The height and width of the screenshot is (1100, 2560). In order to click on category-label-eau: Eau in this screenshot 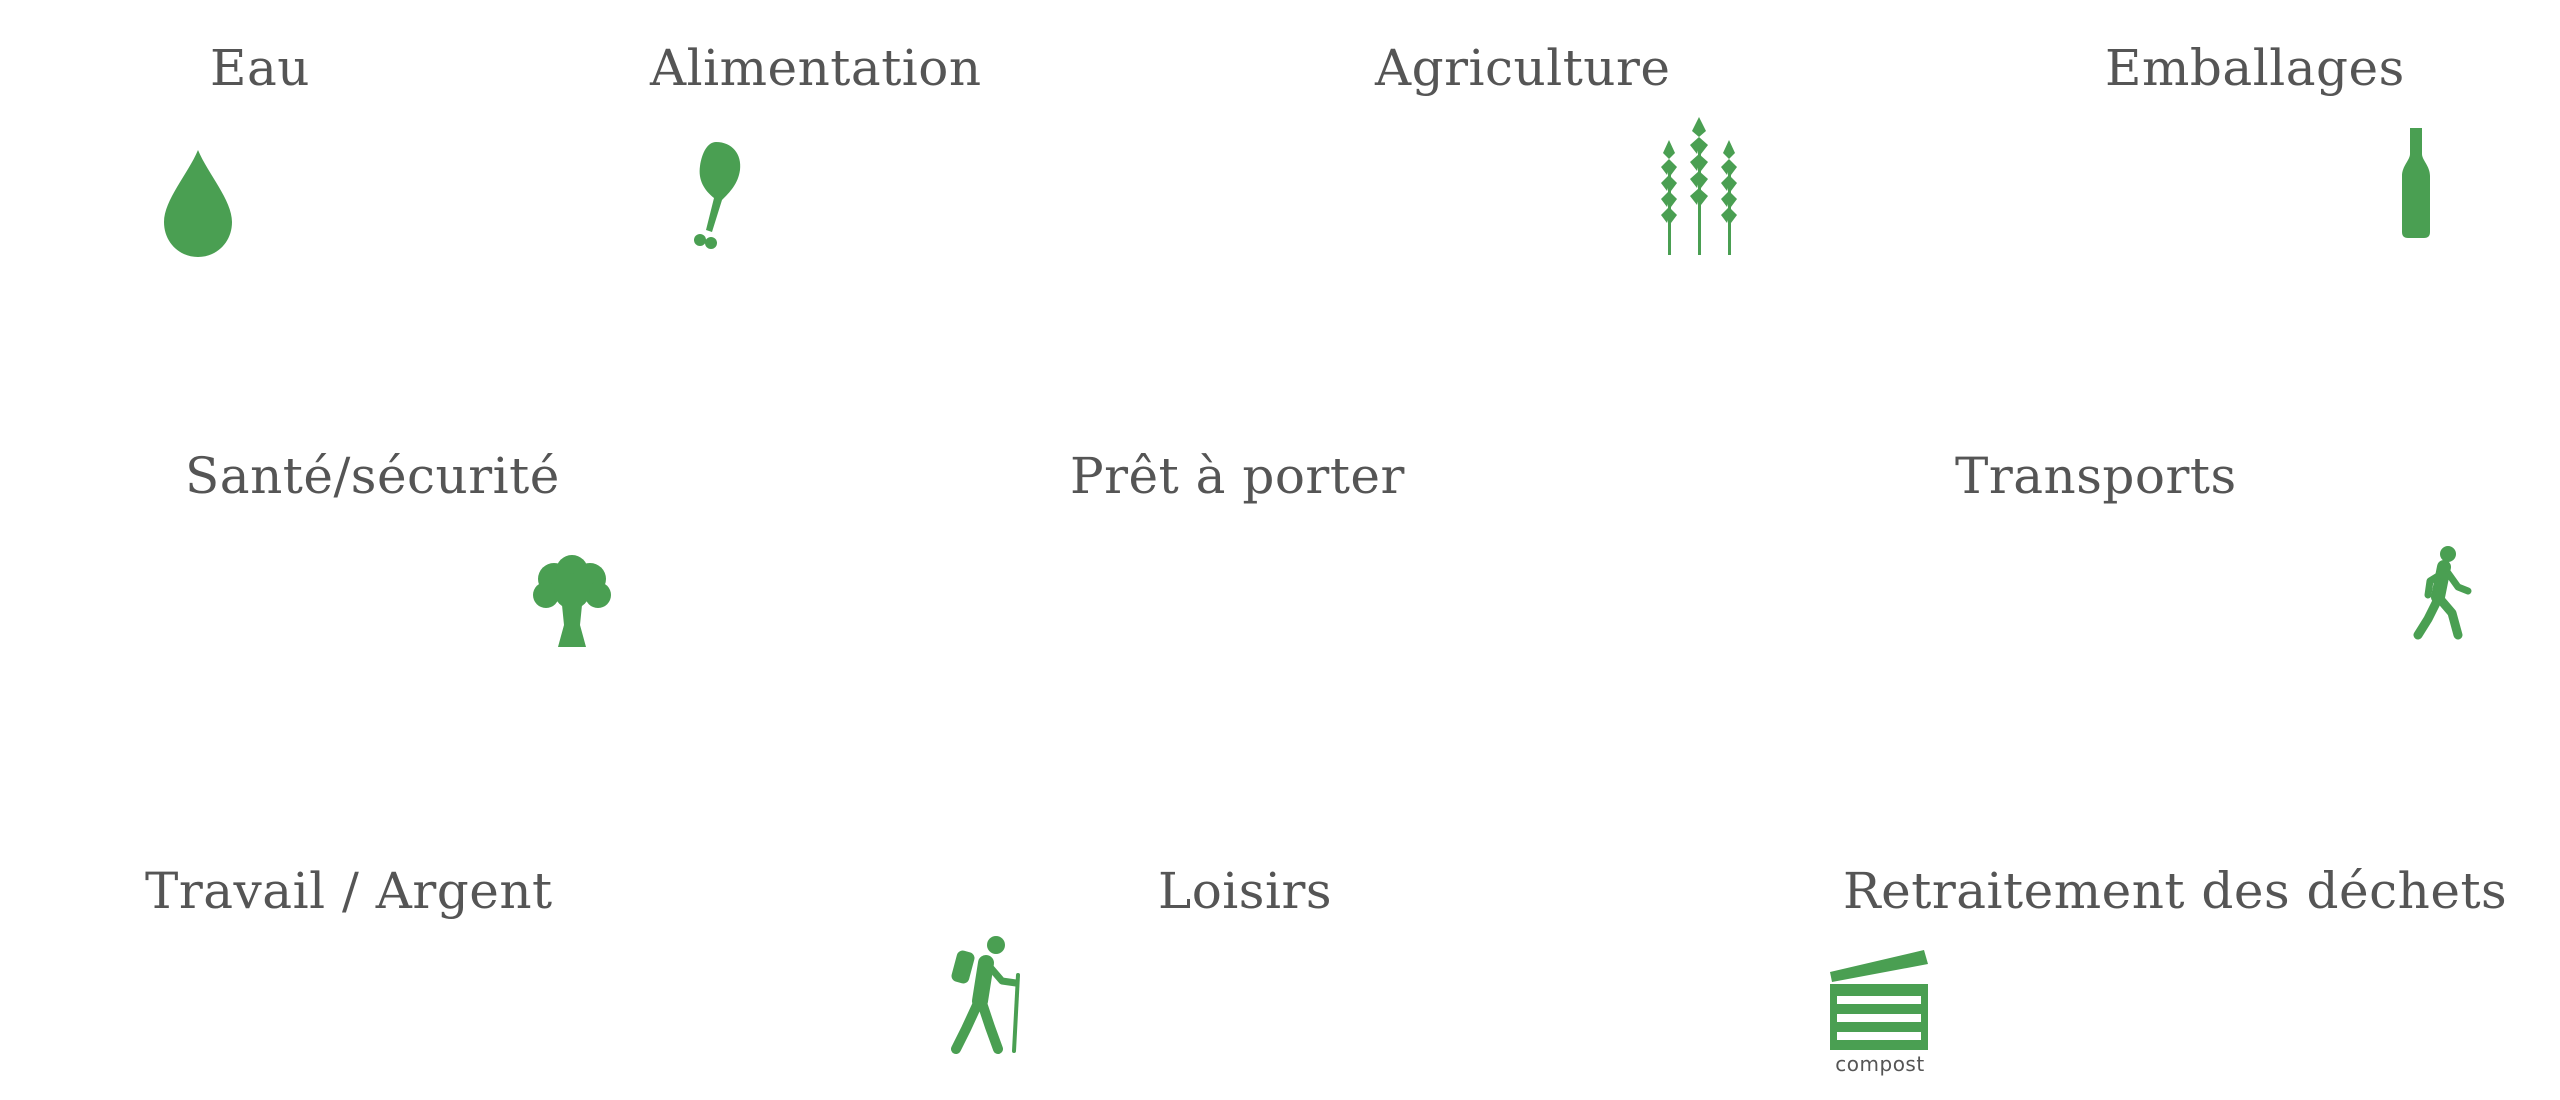, I will do `click(260, 68)`.